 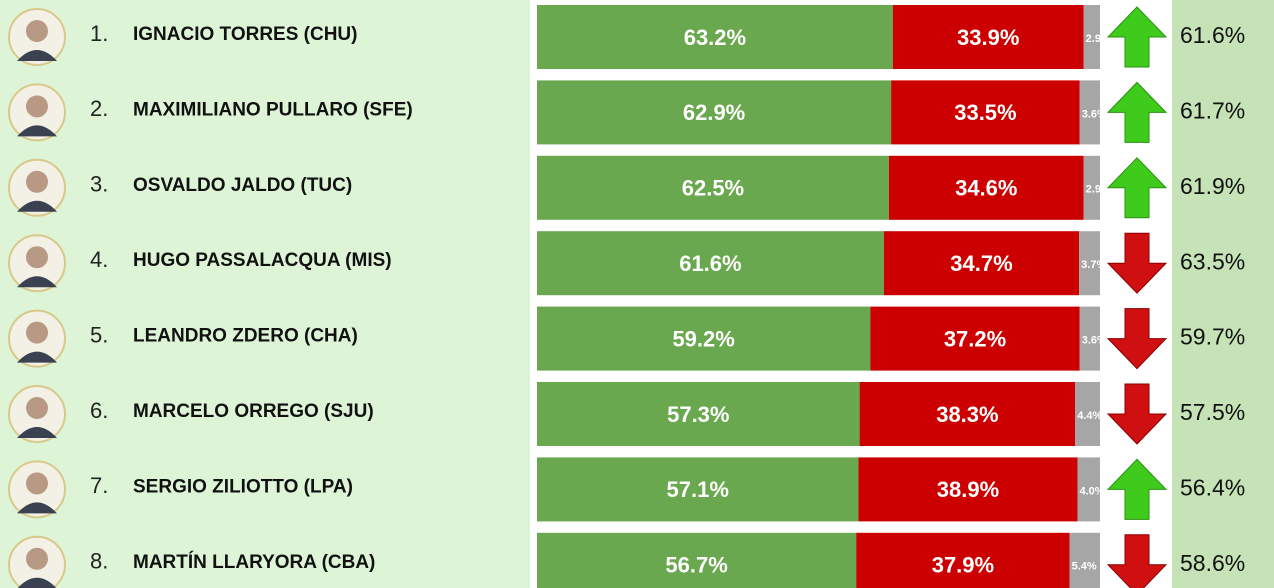 What do you see at coordinates (1223, 294) in the screenshot?
I see `previous-background` at bounding box center [1223, 294].